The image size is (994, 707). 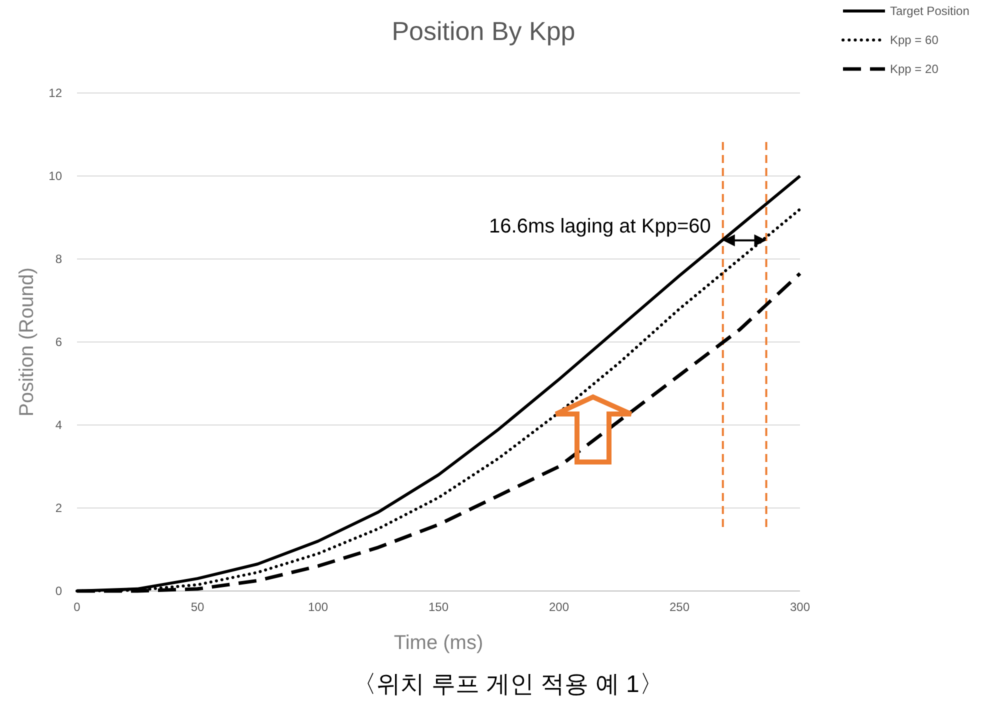 What do you see at coordinates (439, 643) in the screenshot?
I see `x-axis-title: Time (ms)` at bounding box center [439, 643].